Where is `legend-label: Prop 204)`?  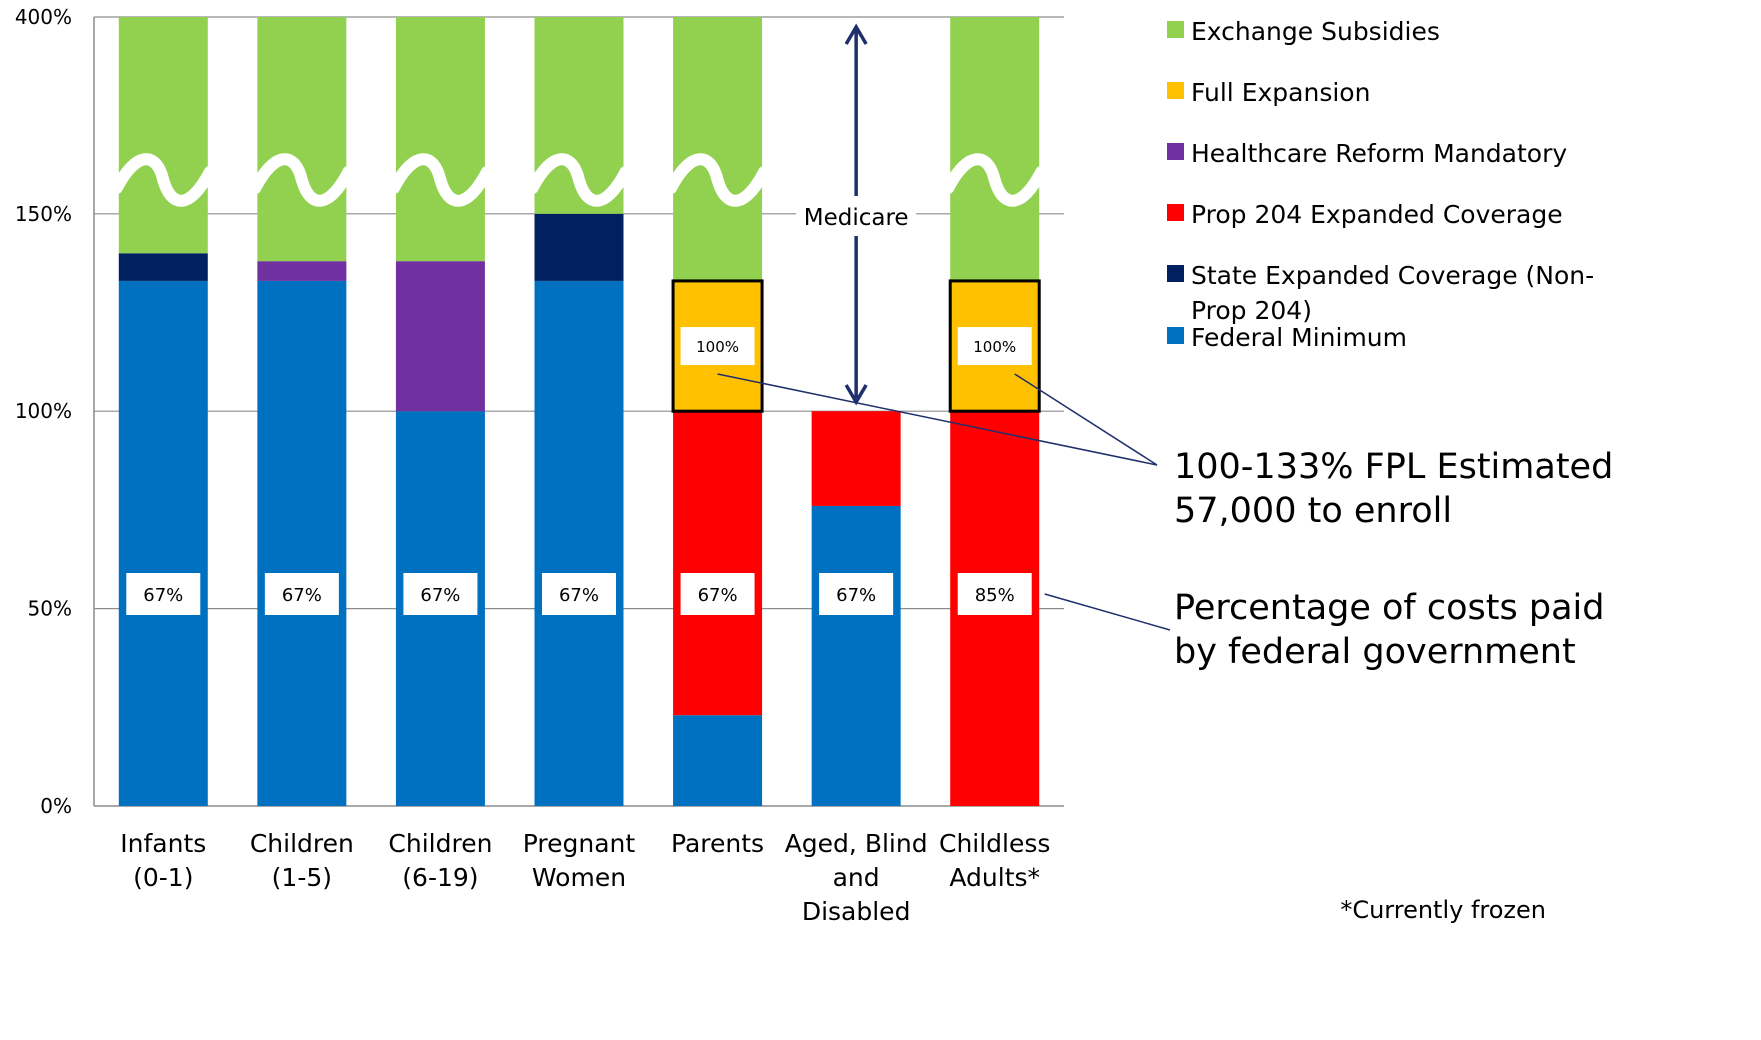
legend-label: Prop 204) is located at coordinates (1251, 310).